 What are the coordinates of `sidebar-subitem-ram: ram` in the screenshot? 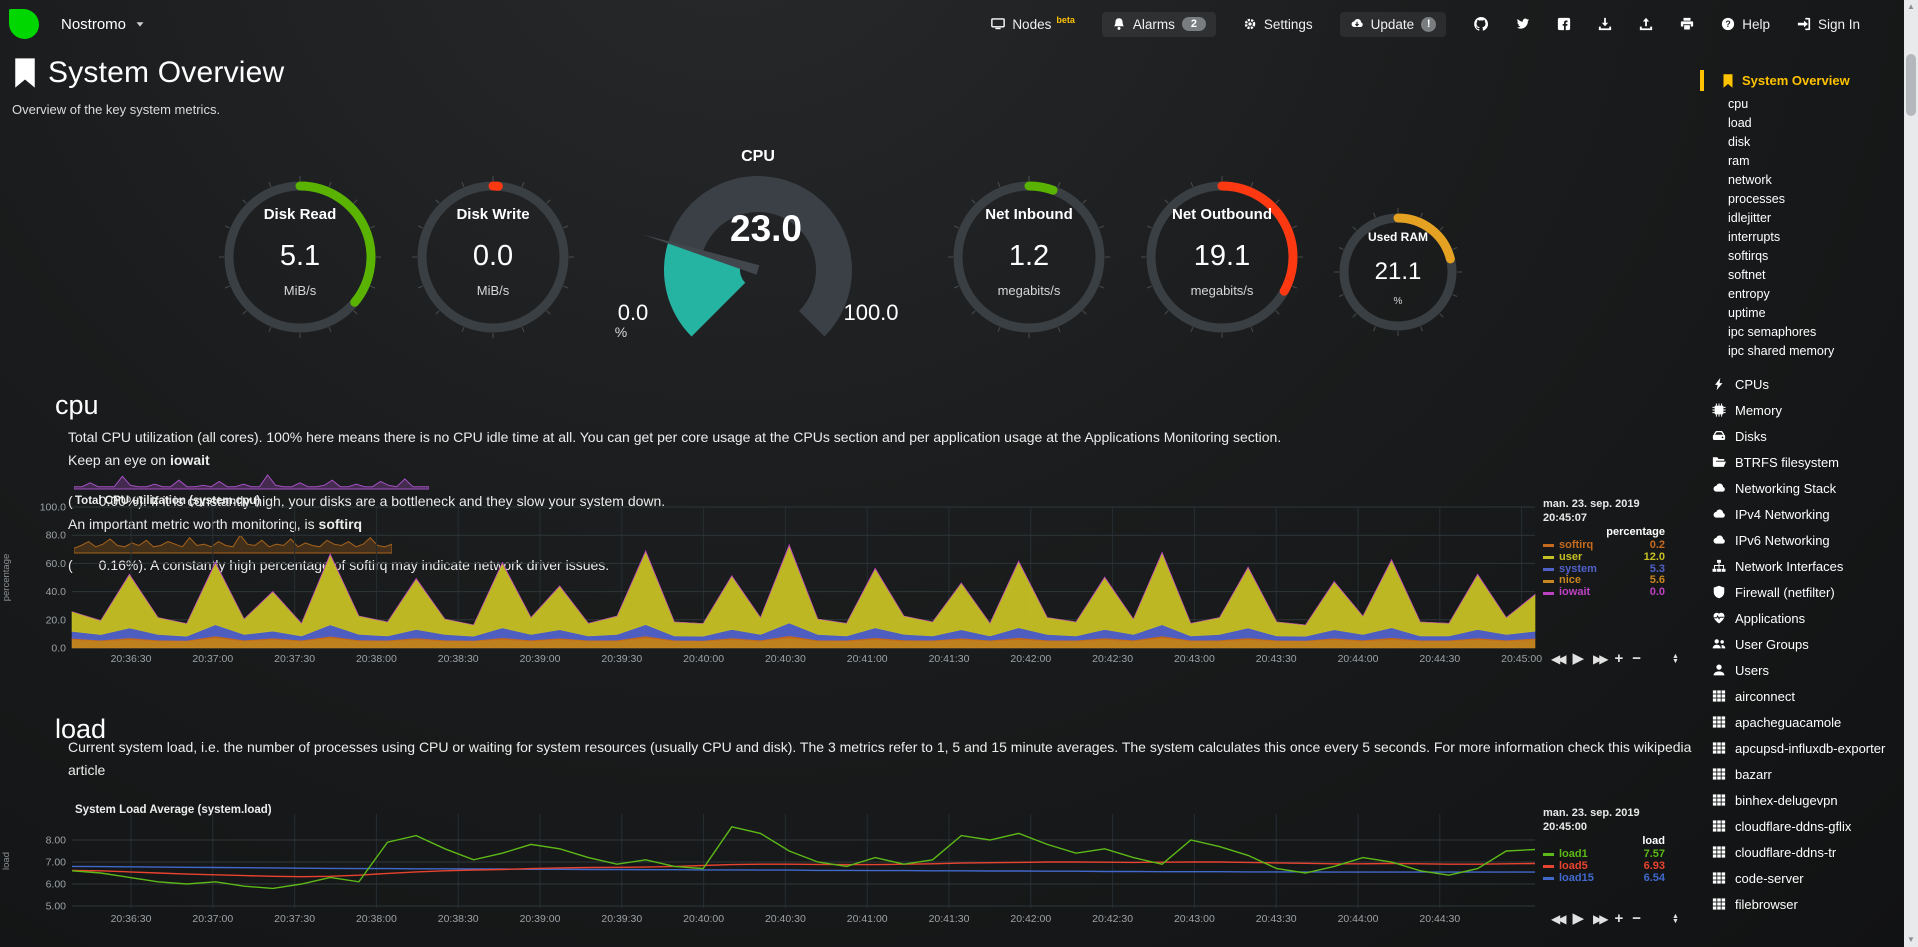 It's located at (1739, 160).